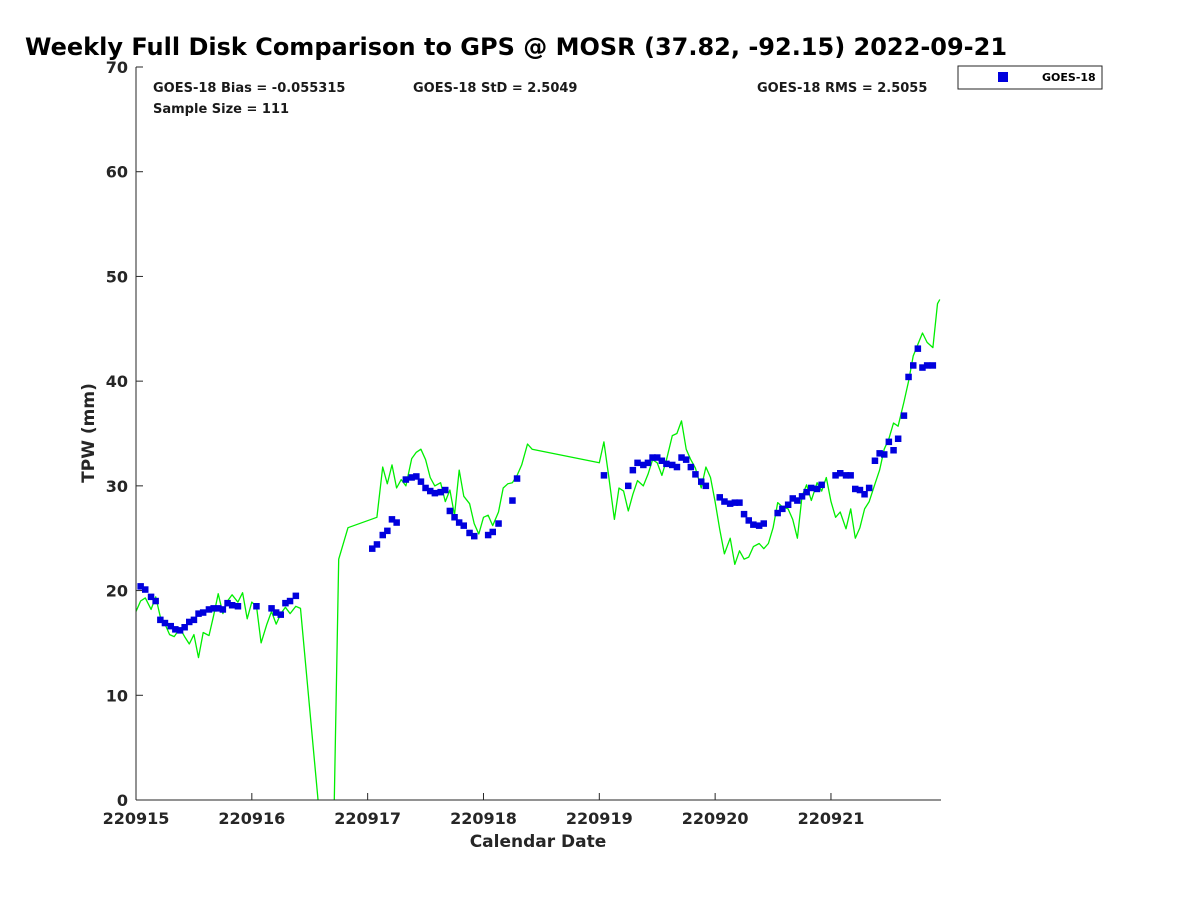 This screenshot has width=1200, height=900. Describe the element at coordinates (117, 67) in the screenshot. I see `y-tick-label: 70` at that location.